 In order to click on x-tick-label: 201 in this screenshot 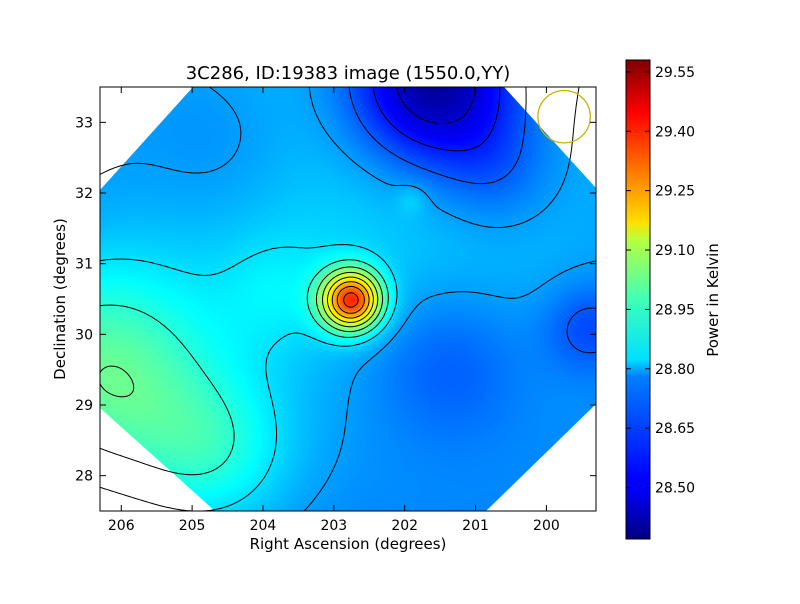, I will do `click(475, 526)`.